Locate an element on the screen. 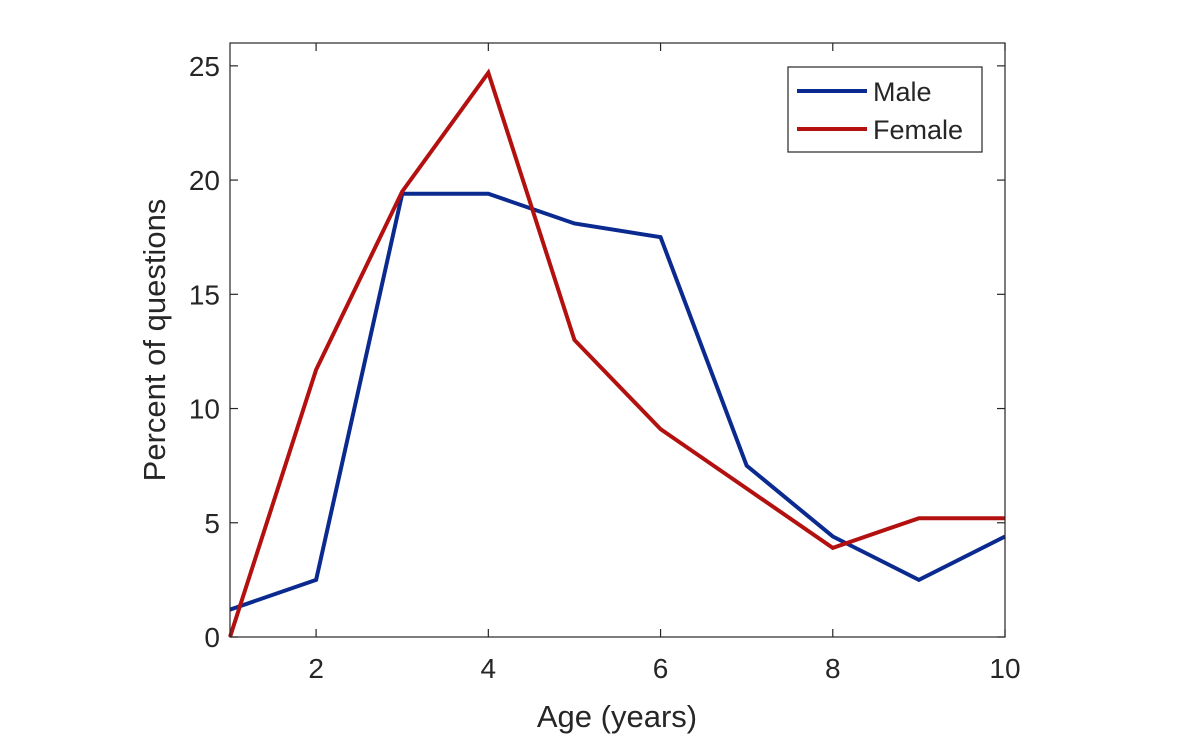 The image size is (1200, 755). y-tick-label: 25 is located at coordinates (204, 66).